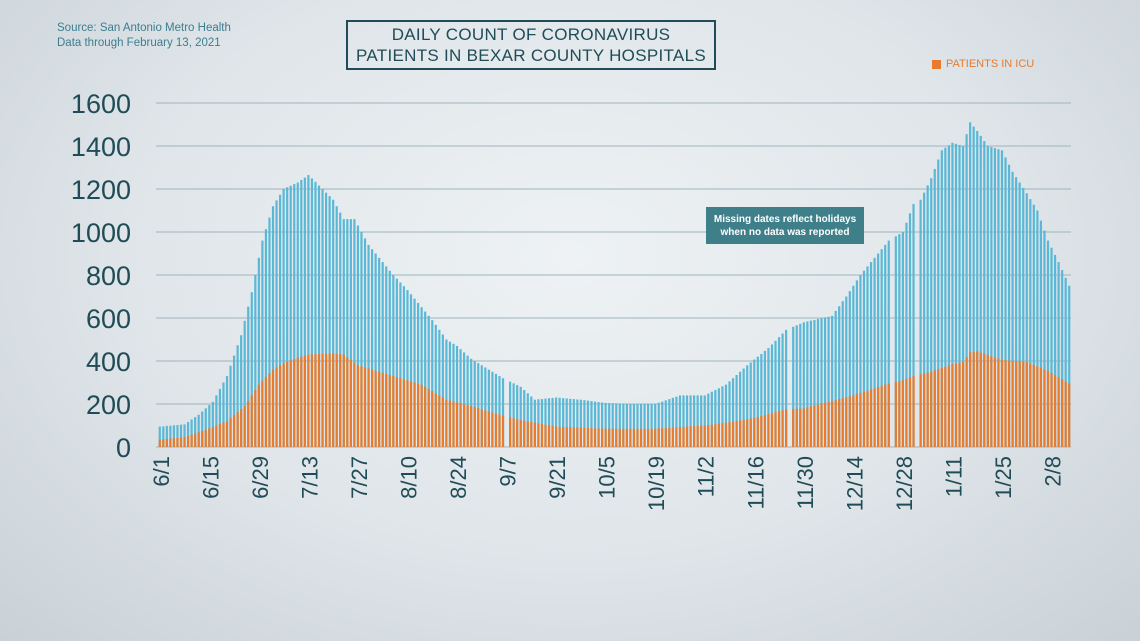 The height and width of the screenshot is (641, 1140). I want to click on legend-swatch-icu, so click(936, 64).